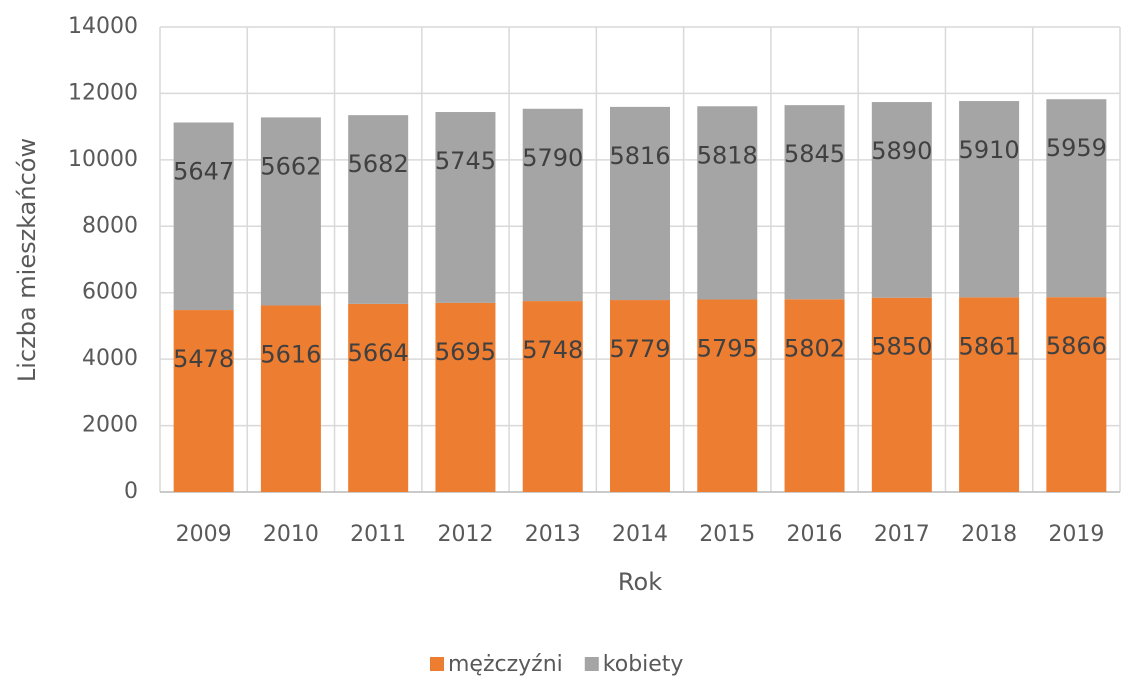 This screenshot has height=682, width=1132. What do you see at coordinates (552, 158) in the screenshot?
I see `data-label: 5790` at bounding box center [552, 158].